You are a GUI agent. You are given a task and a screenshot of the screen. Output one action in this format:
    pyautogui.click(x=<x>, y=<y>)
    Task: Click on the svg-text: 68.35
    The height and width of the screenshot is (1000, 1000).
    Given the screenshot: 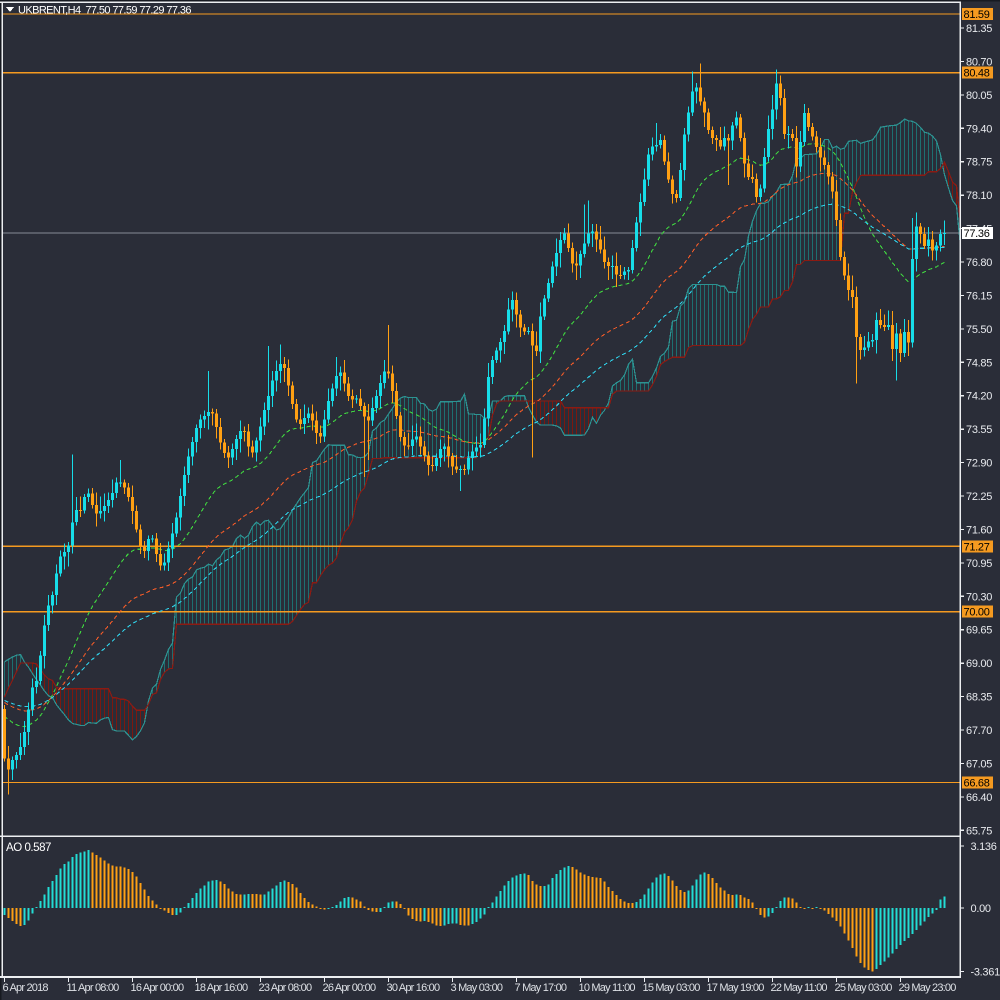 What is the action you would take?
    pyautogui.click(x=979, y=698)
    